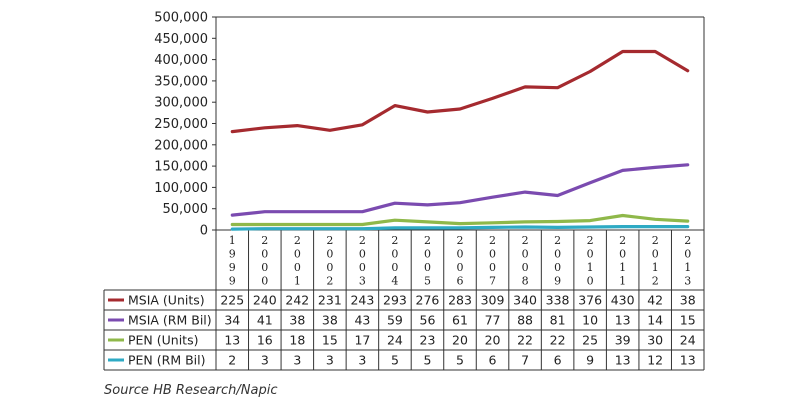 The height and width of the screenshot is (405, 800). I want to click on data-label: 20, so click(493, 340).